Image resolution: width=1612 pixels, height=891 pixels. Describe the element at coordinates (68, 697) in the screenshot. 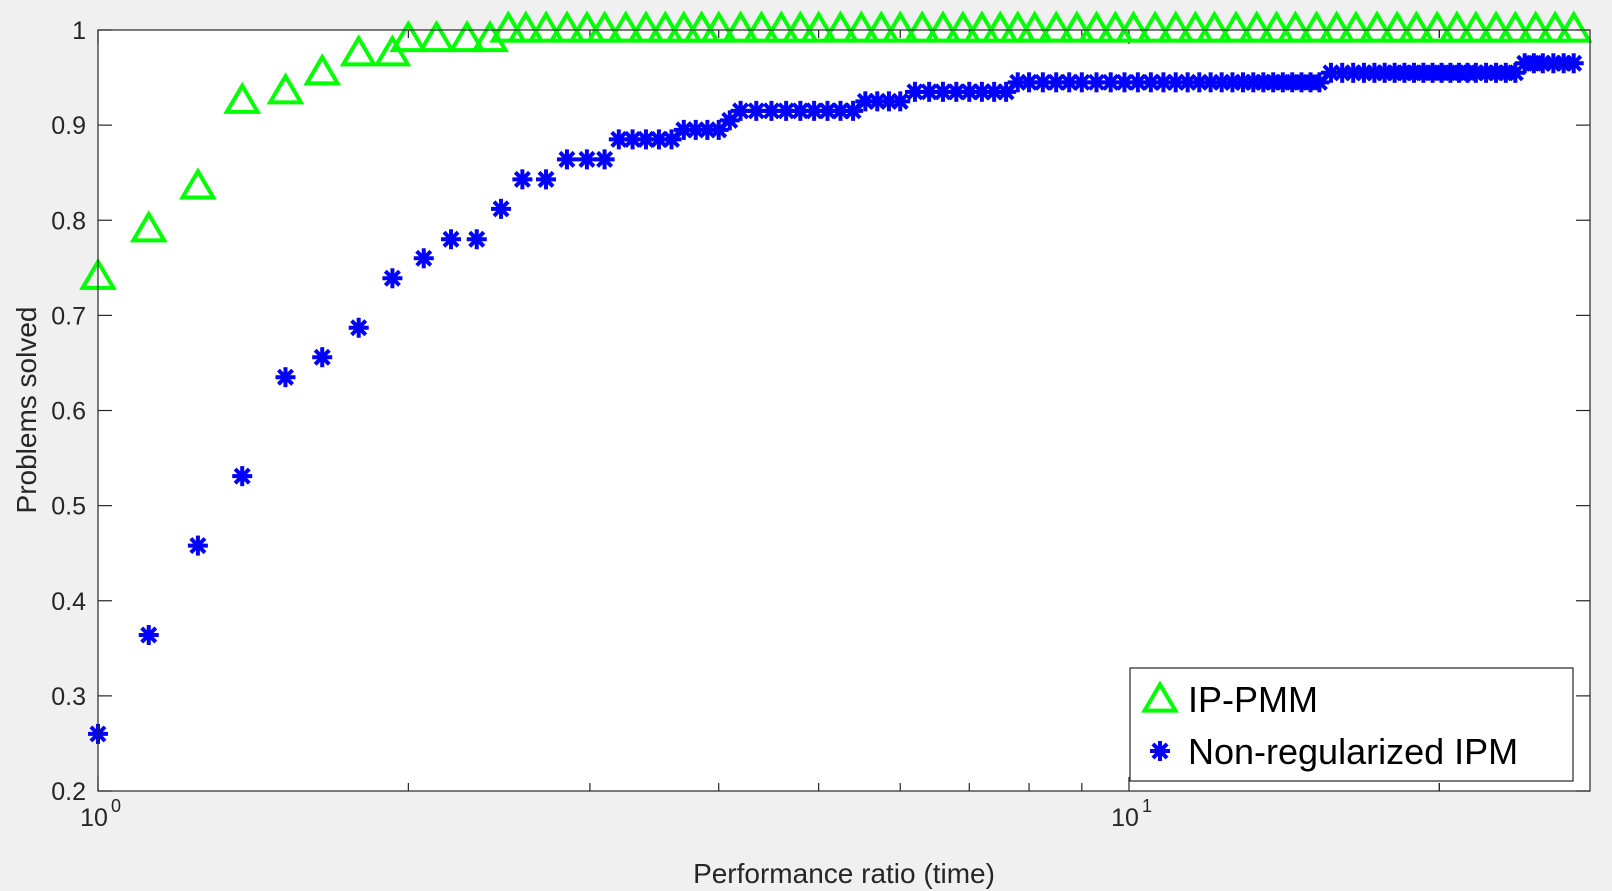

I see `y-tick-label: 0.3` at that location.